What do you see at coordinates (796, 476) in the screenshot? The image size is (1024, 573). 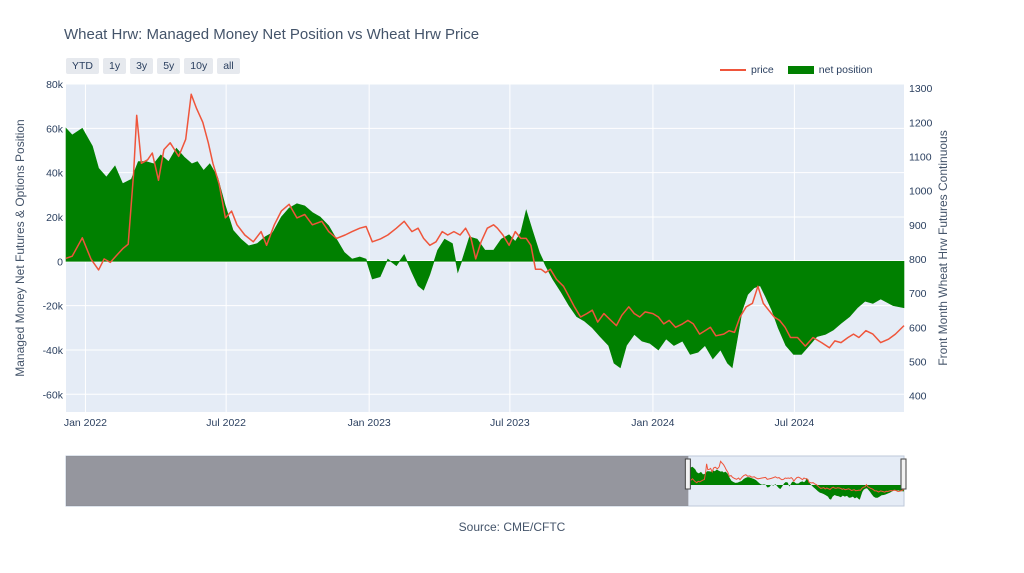 I see `range-slider-price` at bounding box center [796, 476].